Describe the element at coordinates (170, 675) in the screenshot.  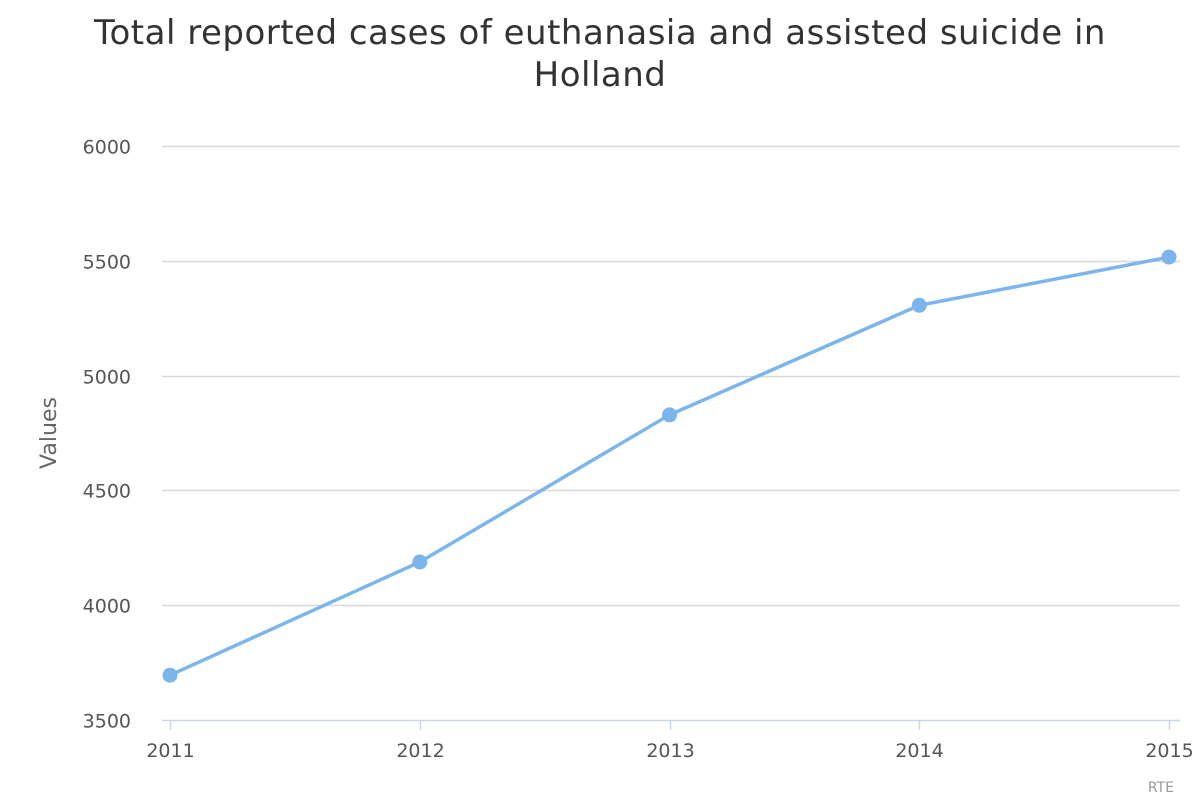
I see `data-point-2011` at that location.